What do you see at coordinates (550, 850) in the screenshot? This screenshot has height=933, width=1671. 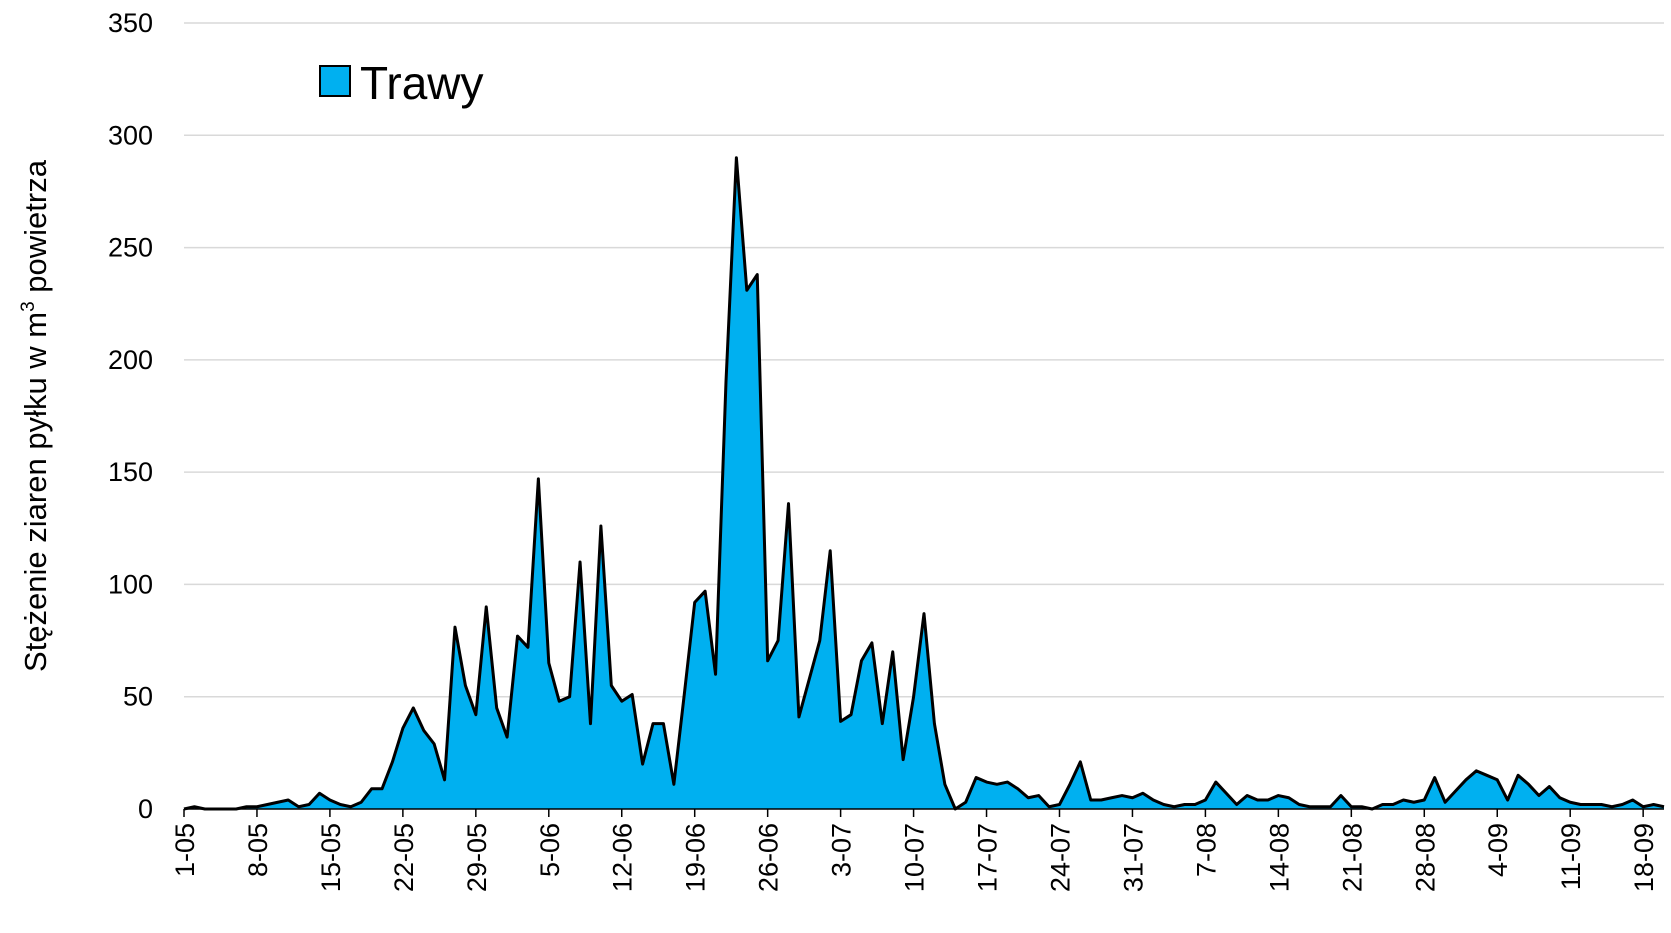 I see `x-tick-label-5-06: 5-06` at bounding box center [550, 850].